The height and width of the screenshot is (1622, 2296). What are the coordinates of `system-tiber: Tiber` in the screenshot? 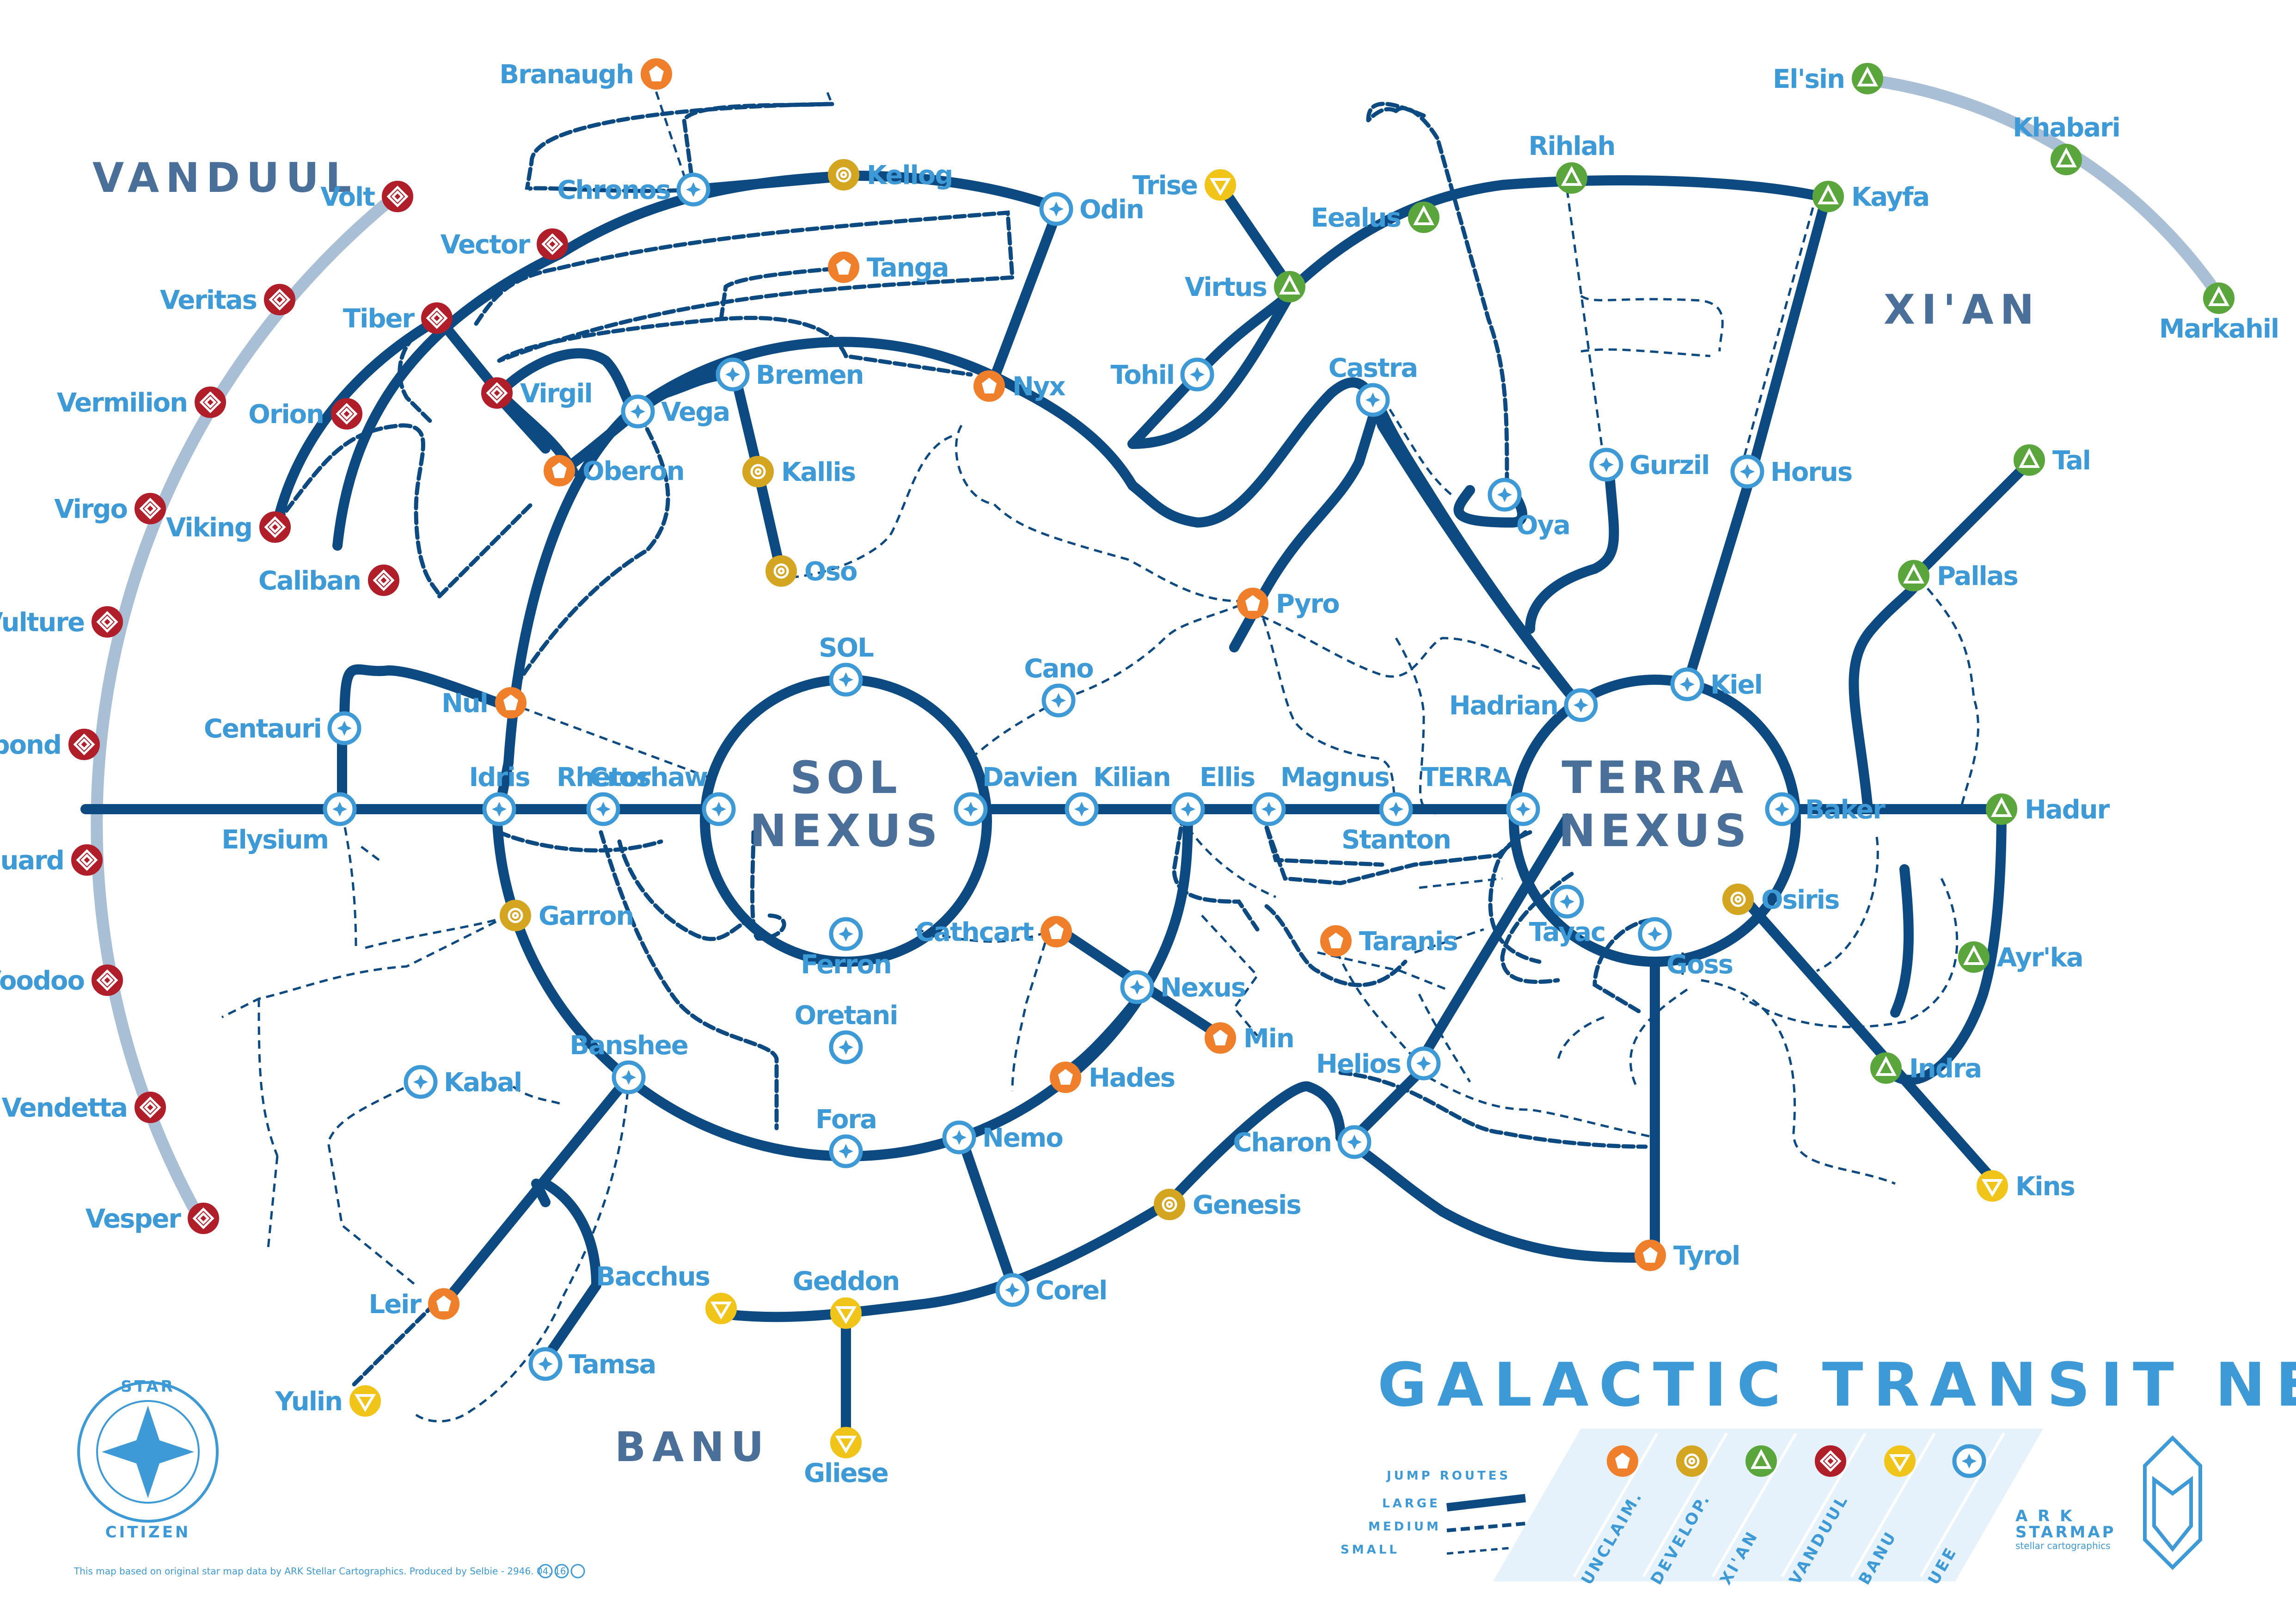 It's located at (398, 318).